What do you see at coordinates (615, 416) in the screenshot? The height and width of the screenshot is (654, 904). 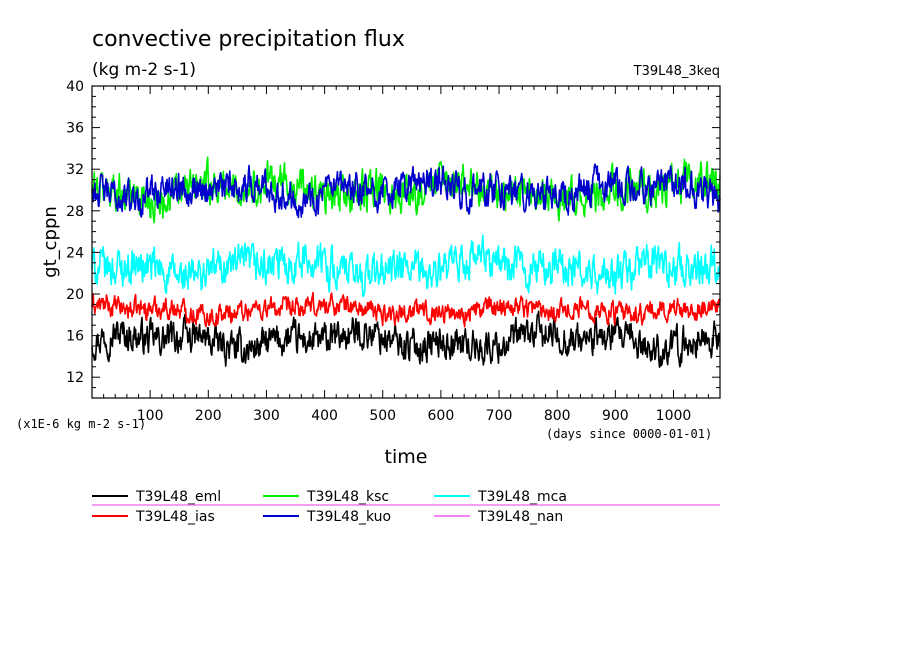 I see `x-tick-label: 900` at bounding box center [615, 416].